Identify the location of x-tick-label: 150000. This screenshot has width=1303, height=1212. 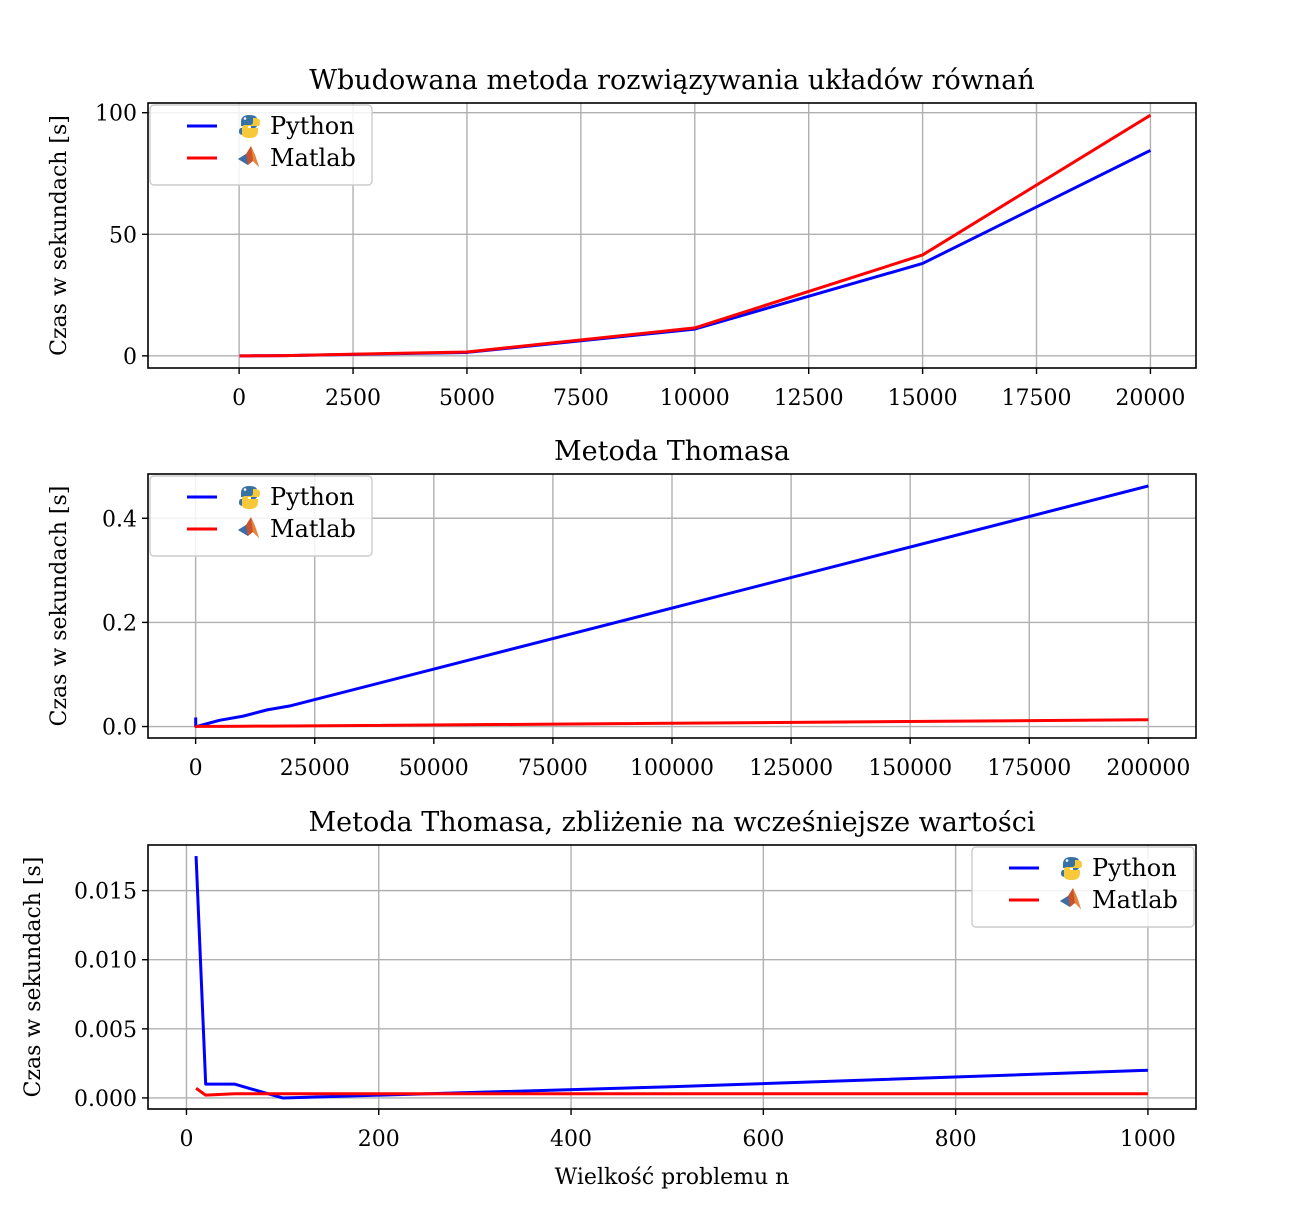
(910, 768).